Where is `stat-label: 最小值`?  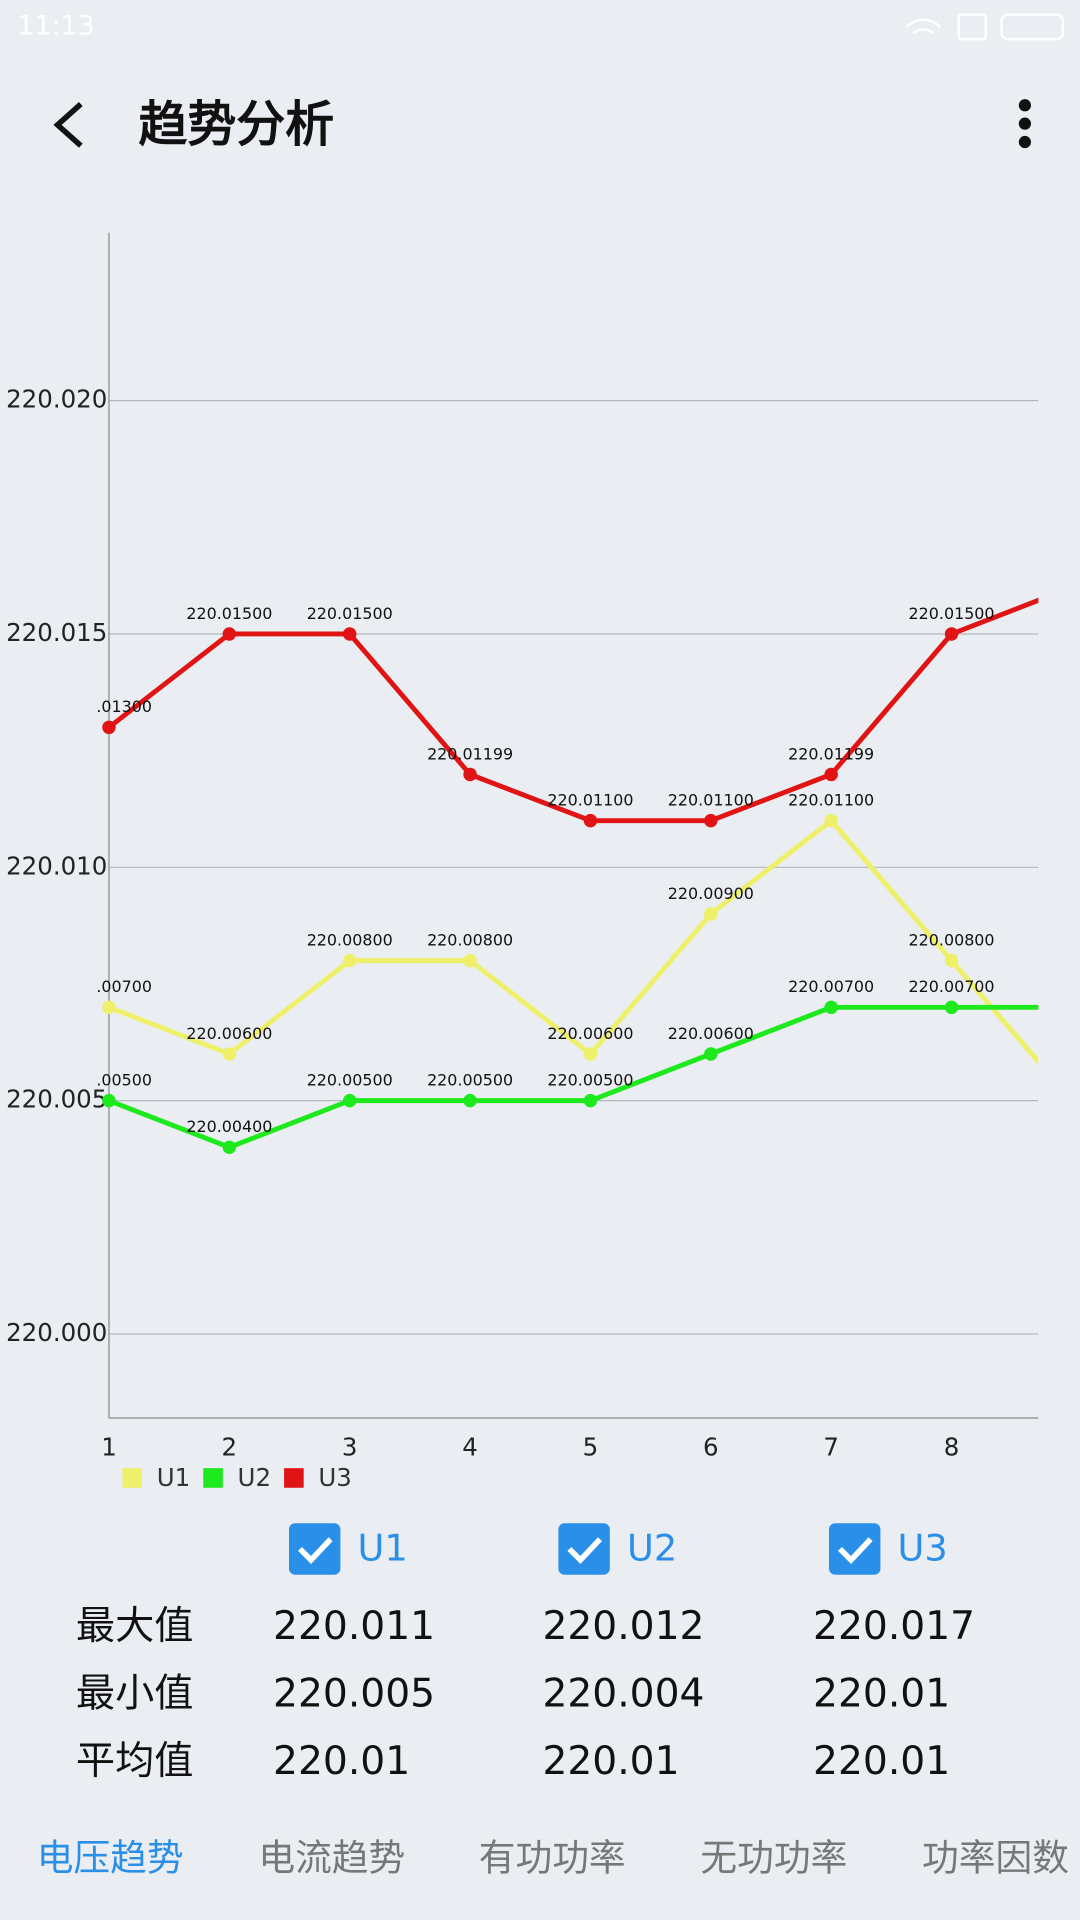 stat-label: 最小值 is located at coordinates (135, 1693).